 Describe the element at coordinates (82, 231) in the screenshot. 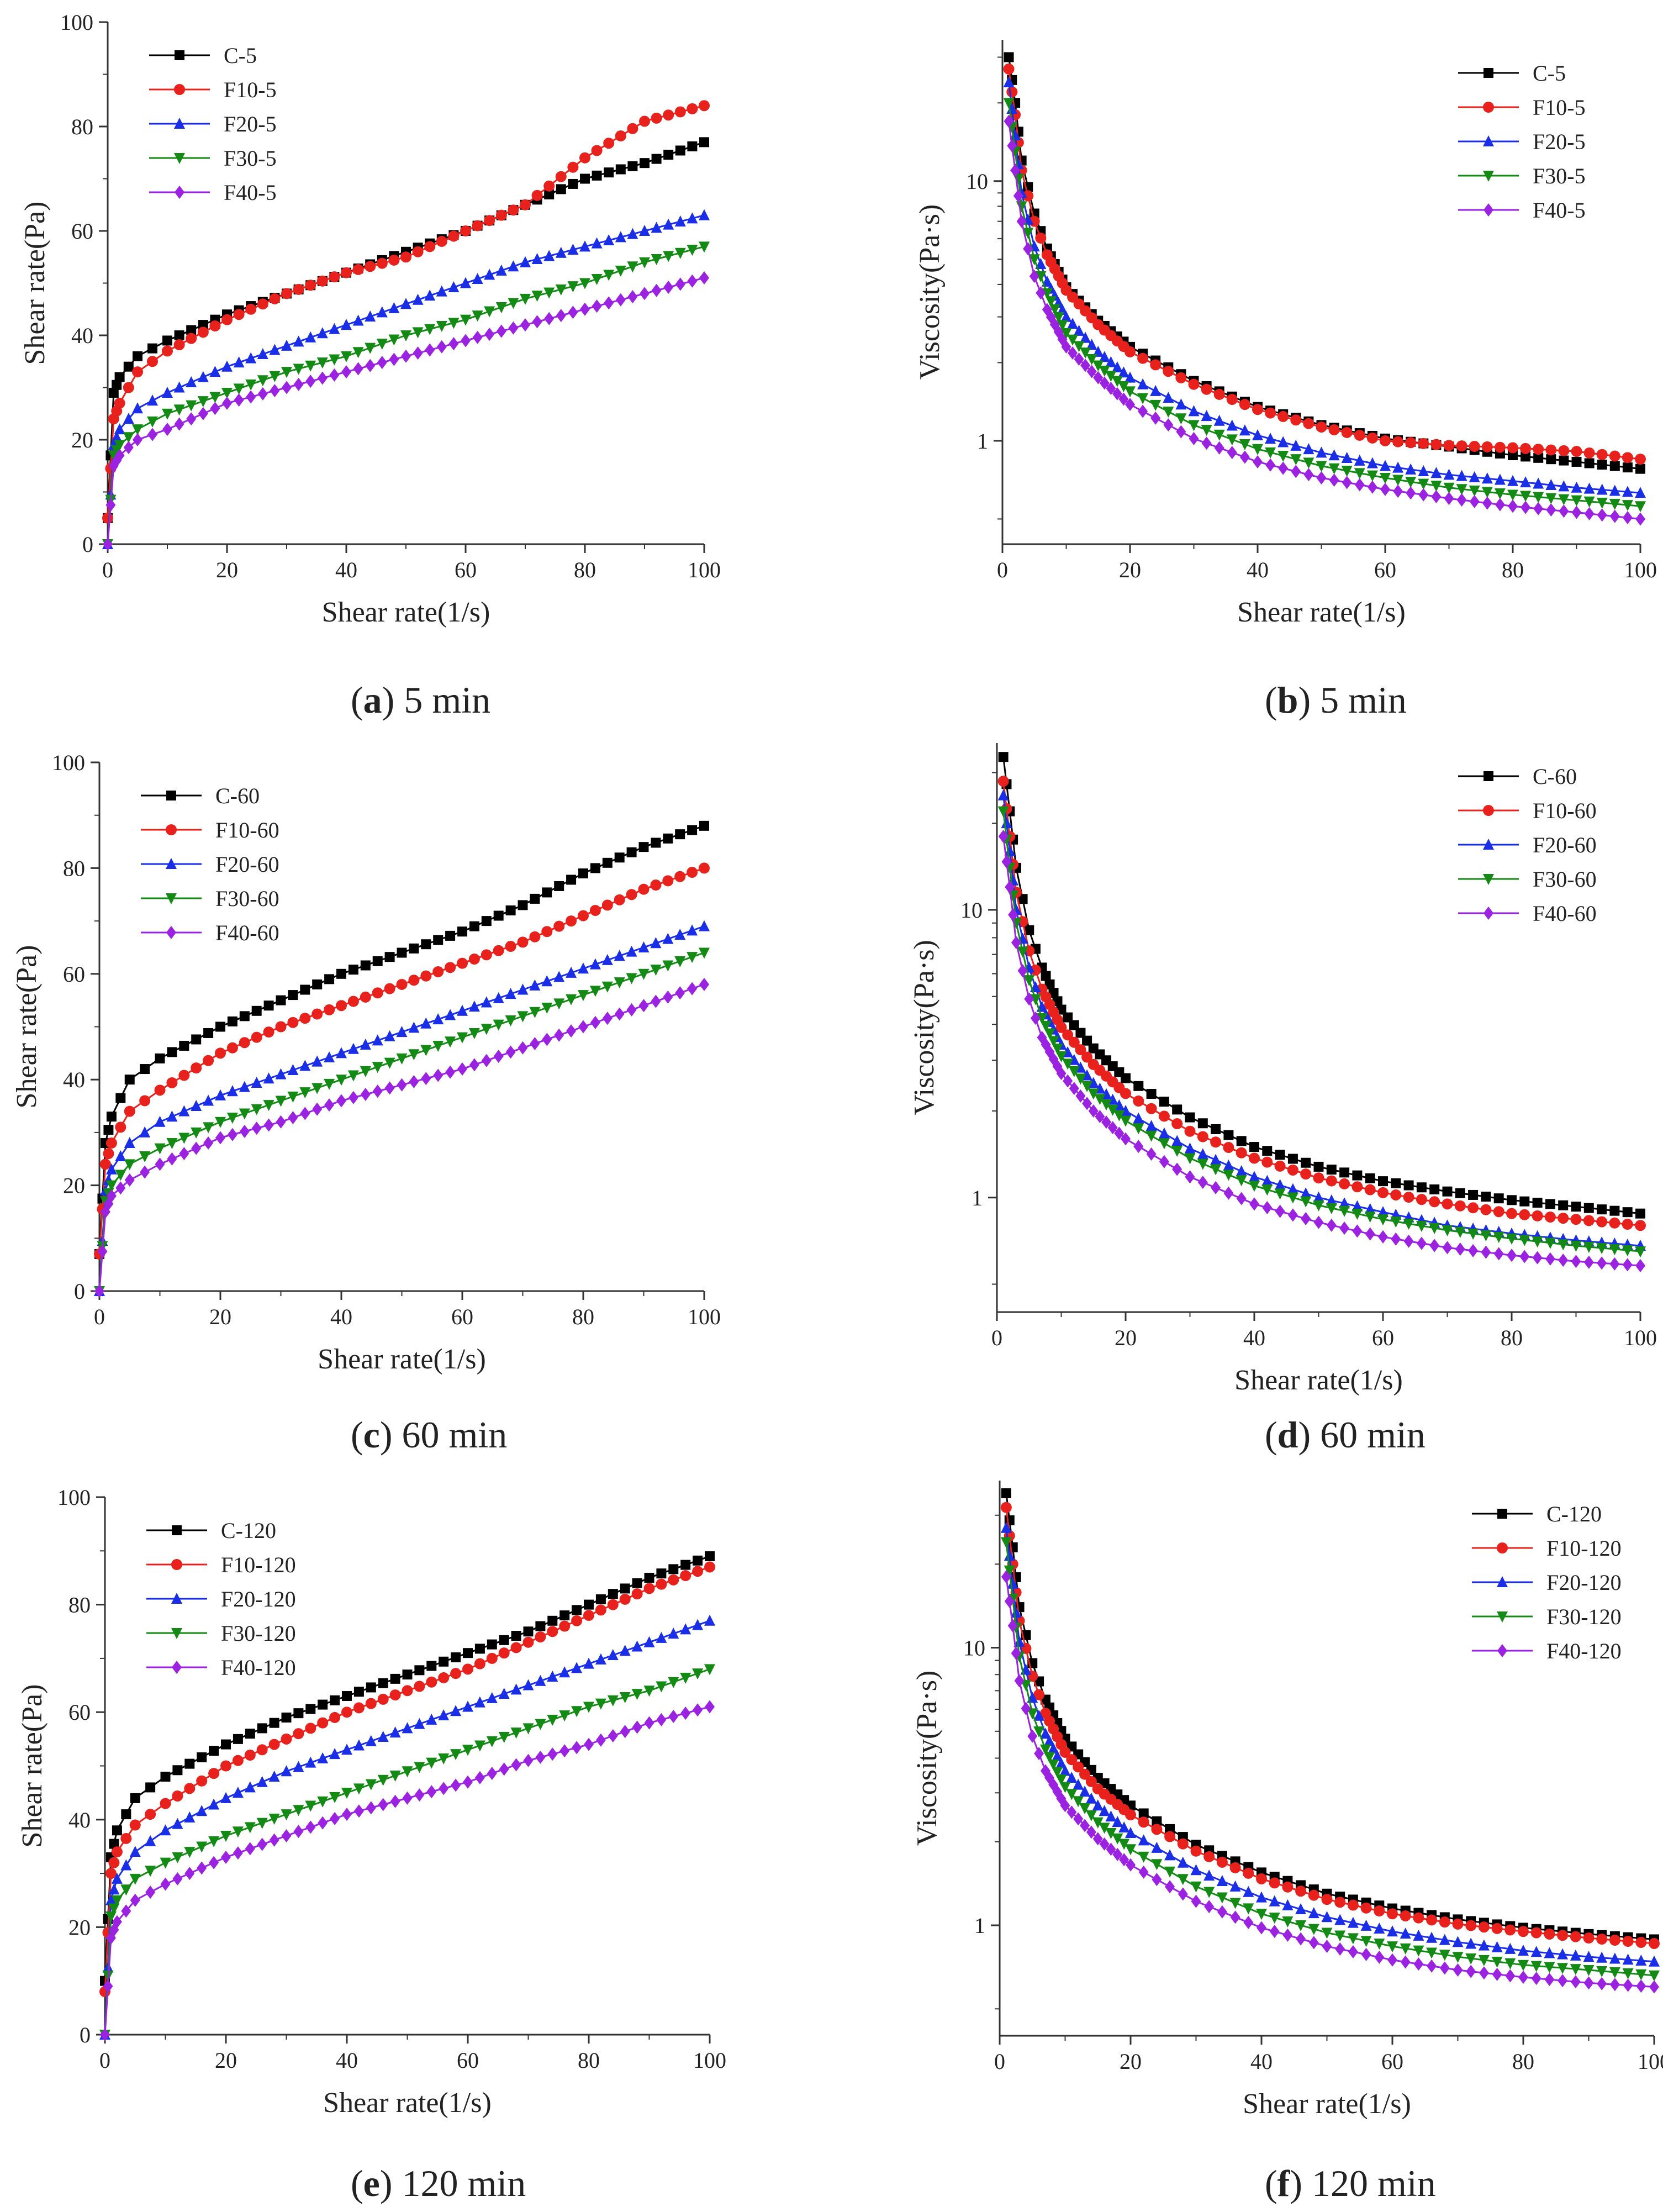

I see `y-tick-label: 60` at that location.